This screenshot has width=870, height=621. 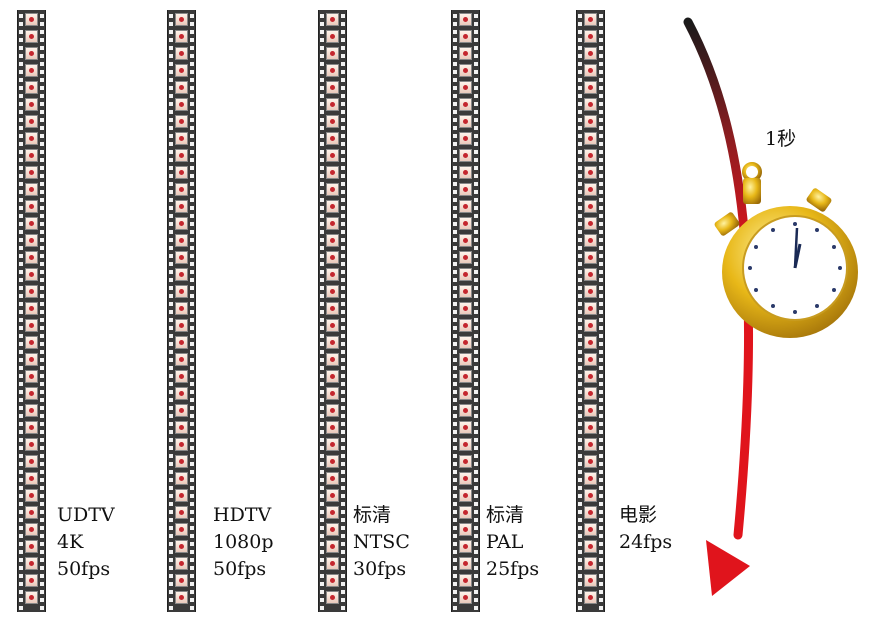 I want to click on format-label-line: 电影, so click(x=638, y=515).